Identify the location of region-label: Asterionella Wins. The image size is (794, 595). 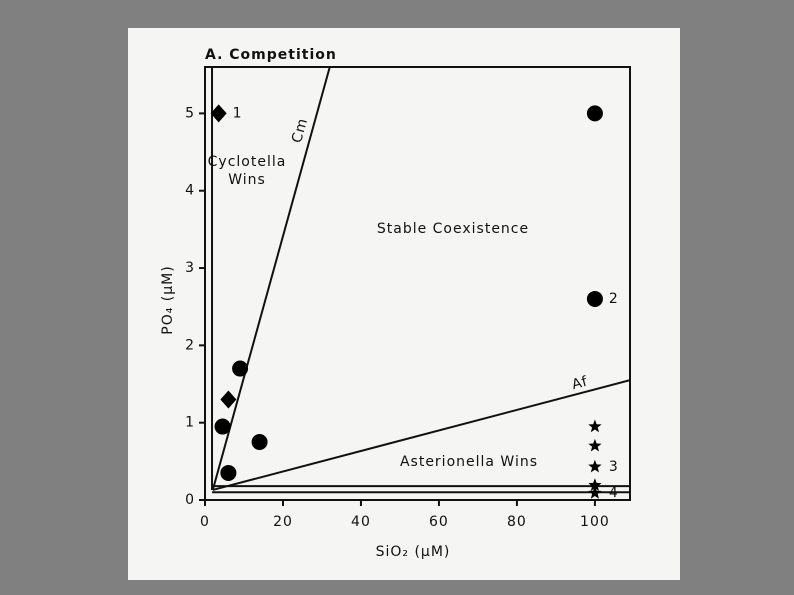
(469, 462).